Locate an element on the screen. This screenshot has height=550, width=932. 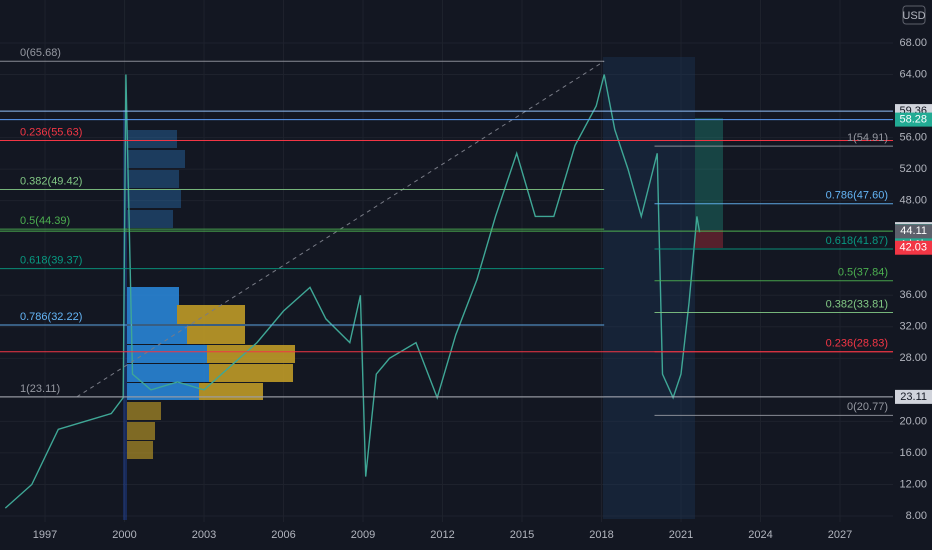
fib-label: 0.618(41.87) is located at coordinates (857, 241).